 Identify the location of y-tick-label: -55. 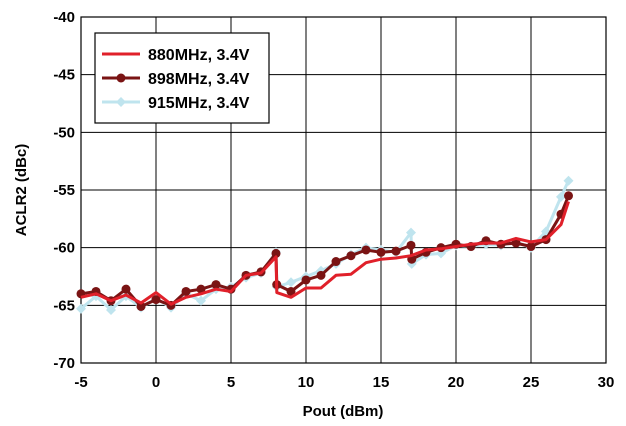
(64, 190).